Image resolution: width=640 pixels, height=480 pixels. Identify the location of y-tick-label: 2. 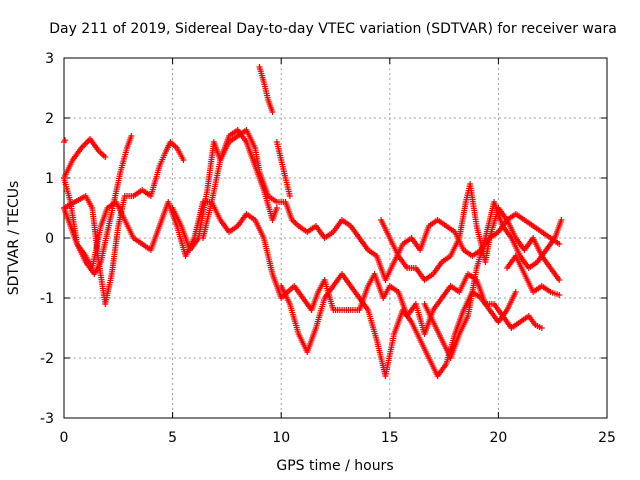
(49, 119).